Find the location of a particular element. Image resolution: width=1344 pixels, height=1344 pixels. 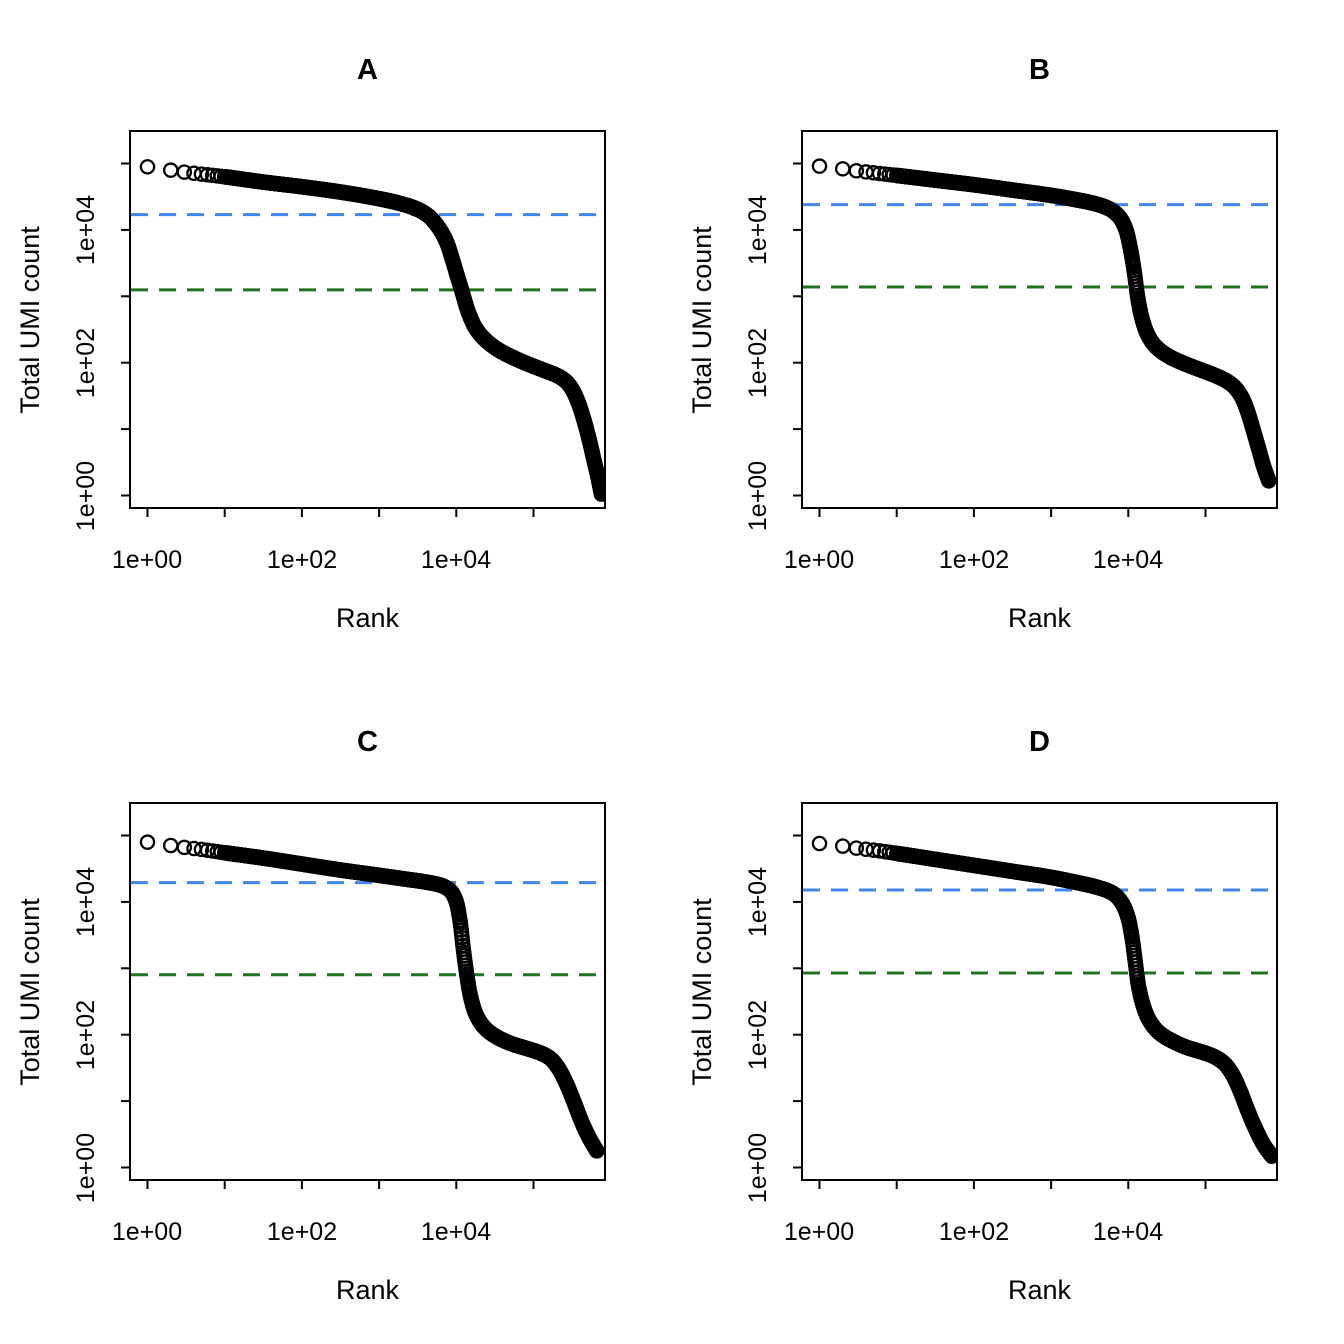

plot-area-D is located at coordinates (1035, 995).